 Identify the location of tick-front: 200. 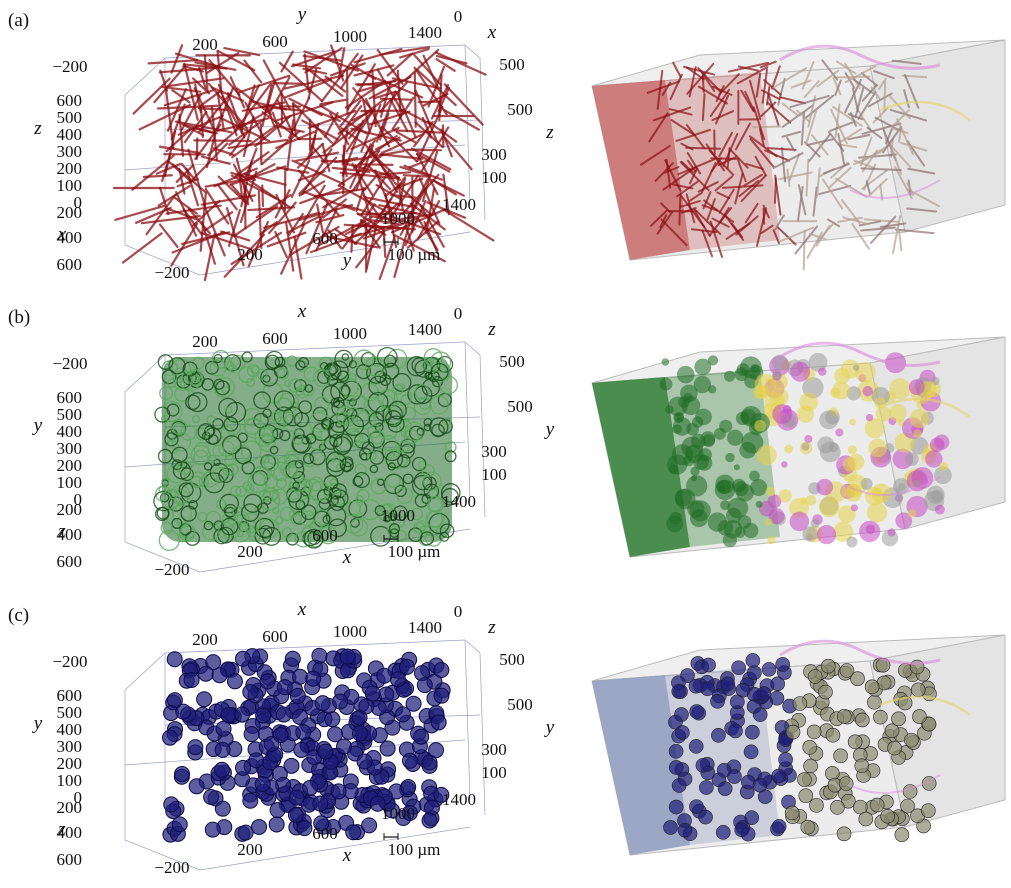
(70, 509).